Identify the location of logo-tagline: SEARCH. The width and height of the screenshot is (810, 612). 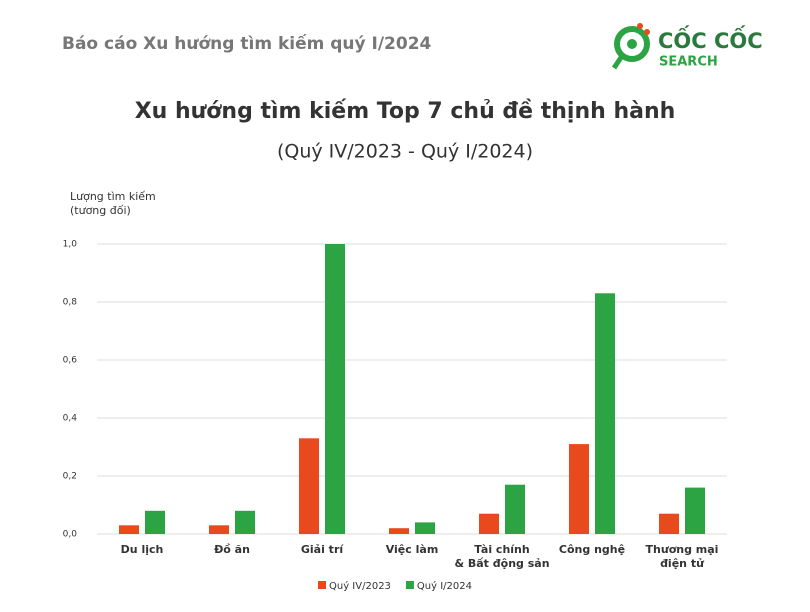
(688, 62).